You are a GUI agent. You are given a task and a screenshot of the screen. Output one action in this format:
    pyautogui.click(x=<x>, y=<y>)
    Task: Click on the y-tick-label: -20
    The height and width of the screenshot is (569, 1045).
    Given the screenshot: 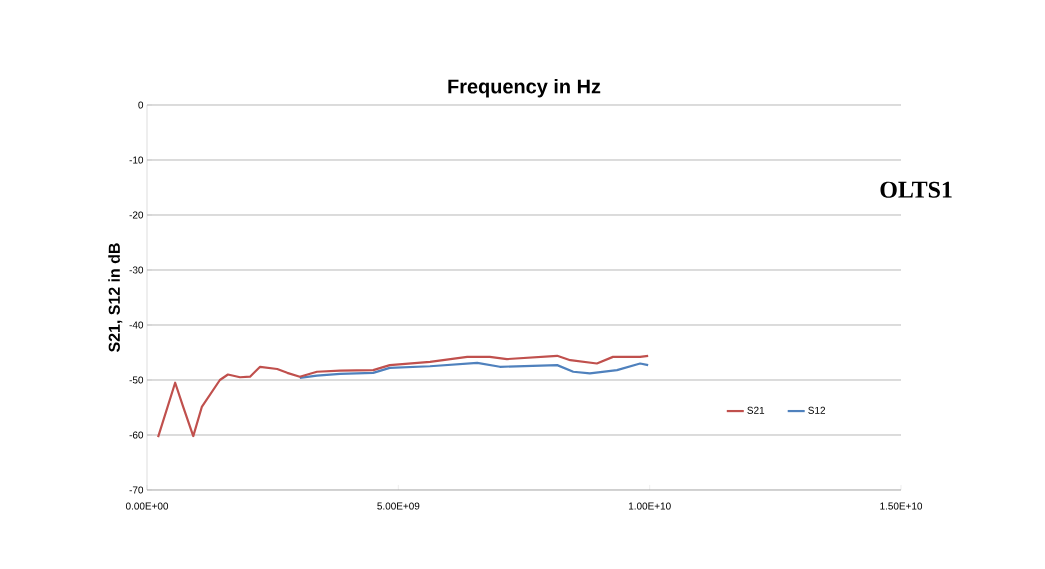 What is the action you would take?
    pyautogui.click(x=136, y=215)
    